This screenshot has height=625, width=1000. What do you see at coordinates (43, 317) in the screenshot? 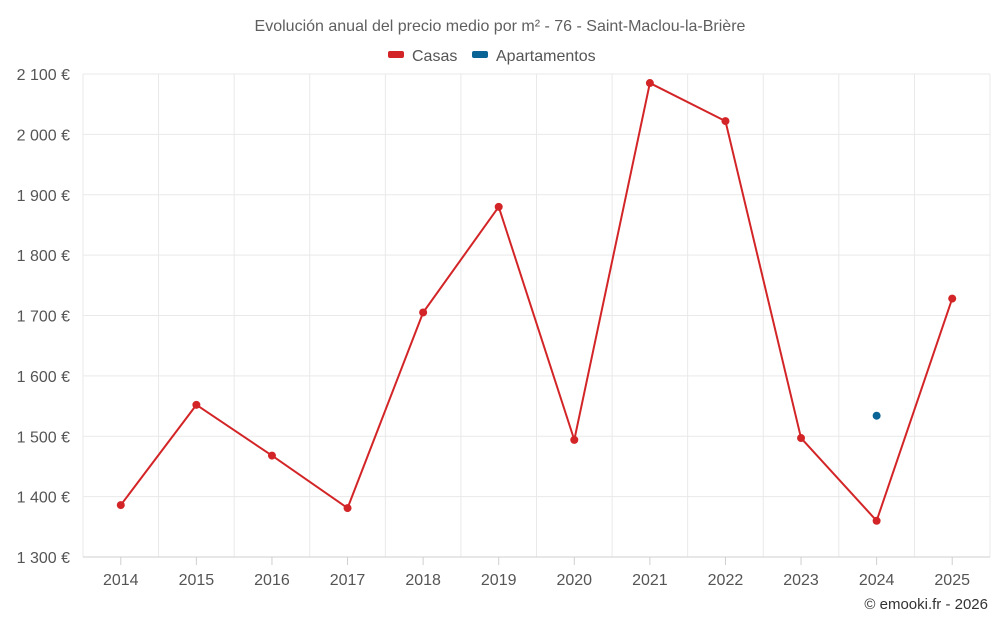
I see `y-tick-label: 1 700 €` at bounding box center [43, 317].